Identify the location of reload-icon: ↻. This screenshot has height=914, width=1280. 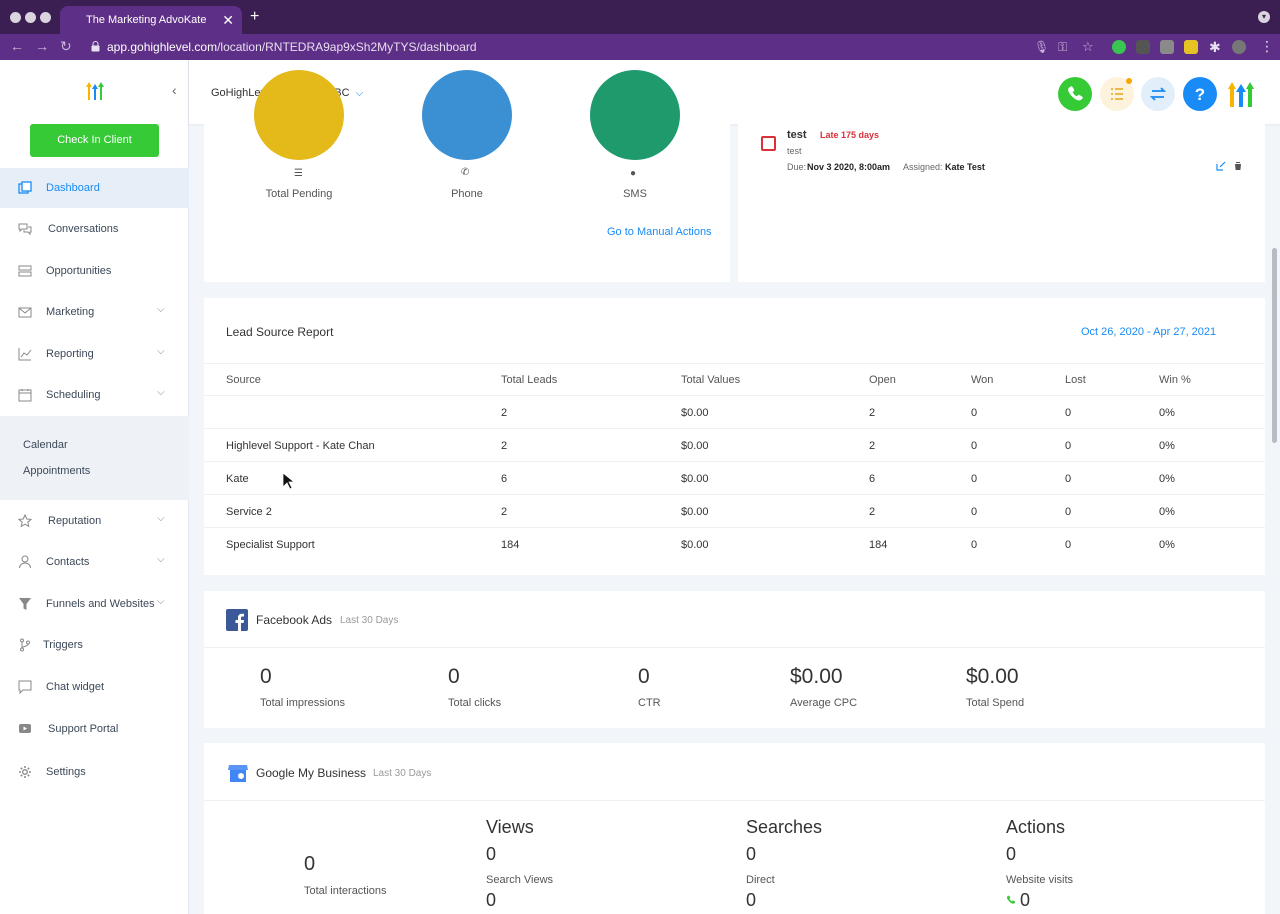
(66, 46).